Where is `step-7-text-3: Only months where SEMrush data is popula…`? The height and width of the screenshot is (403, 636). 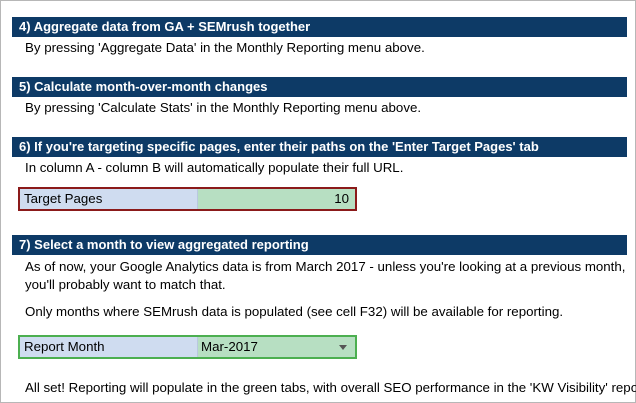
step-7-text-3: Only months where SEMrush data is popula… is located at coordinates (294, 311).